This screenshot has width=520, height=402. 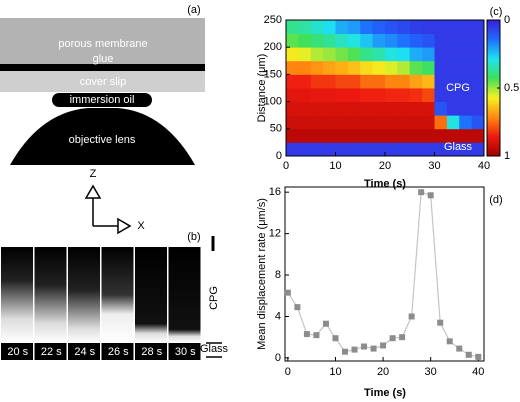 What do you see at coordinates (102, 136) in the screenshot?
I see `lens` at bounding box center [102, 136].